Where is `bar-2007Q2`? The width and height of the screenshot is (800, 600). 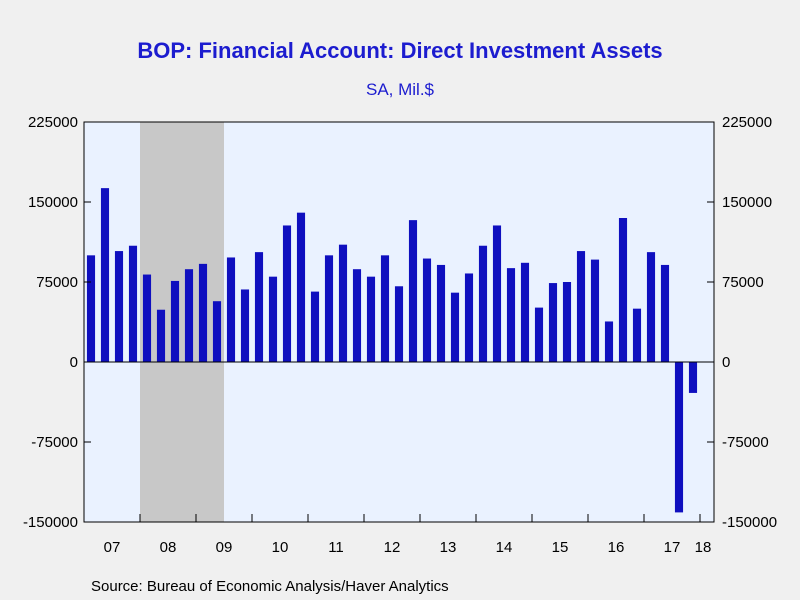
bar-2007Q2 is located at coordinates (105, 275).